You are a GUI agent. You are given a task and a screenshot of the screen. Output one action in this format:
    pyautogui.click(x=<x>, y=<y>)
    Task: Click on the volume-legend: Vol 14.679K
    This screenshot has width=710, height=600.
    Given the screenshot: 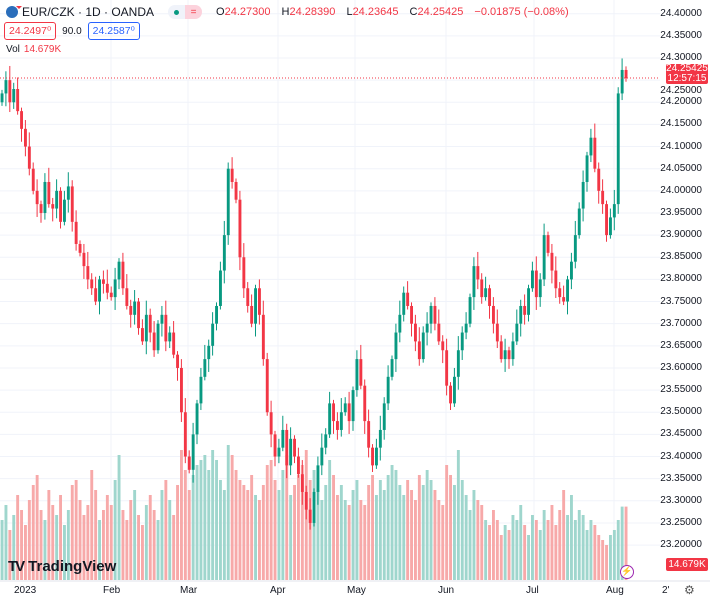 What is the action you would take?
    pyautogui.click(x=34, y=49)
    